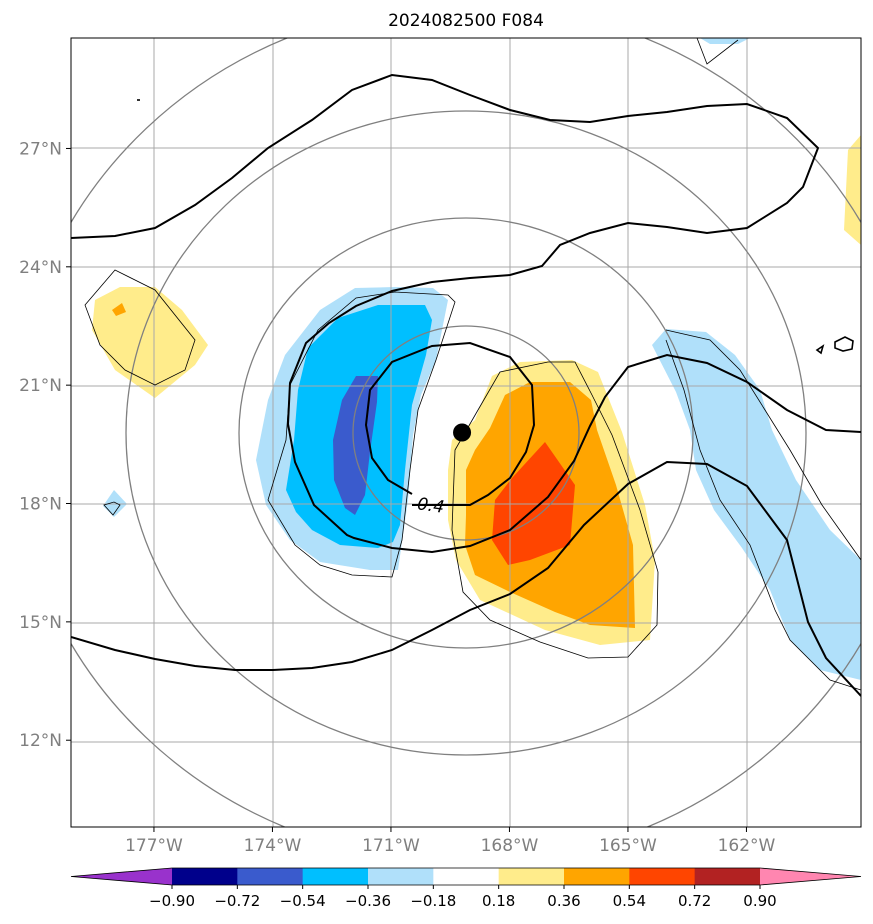 This screenshot has width=873, height=924. Describe the element at coordinates (629, 901) in the screenshot. I see `colorbar-tick-label: 0.54` at that location.